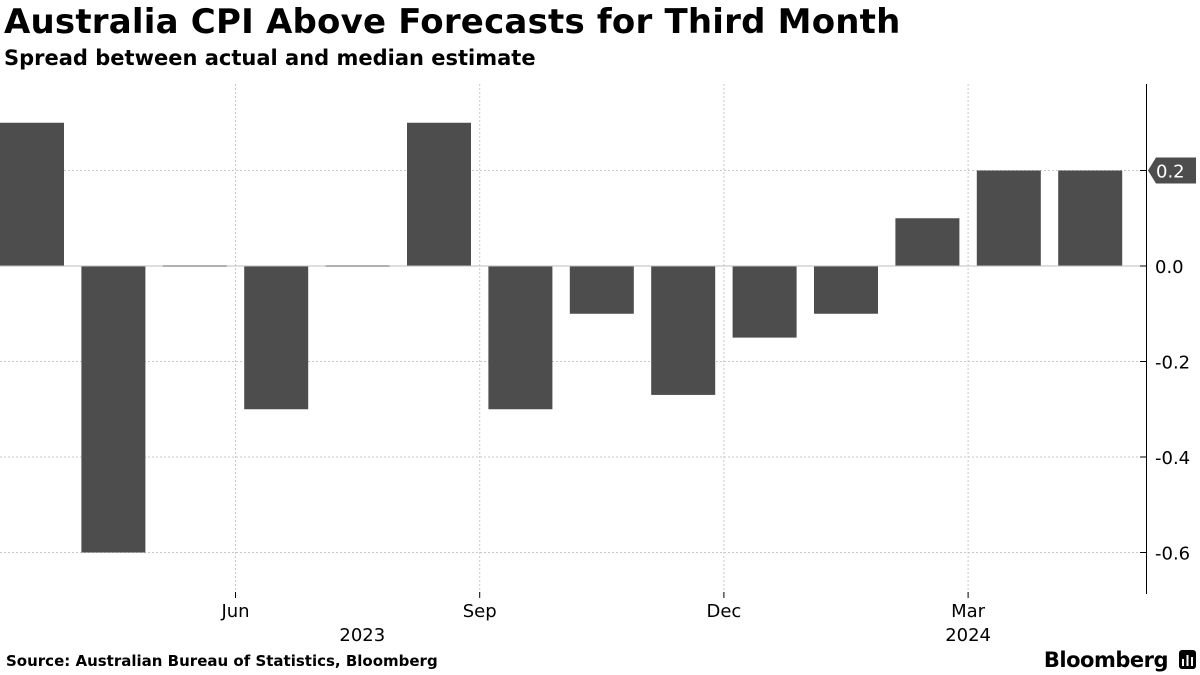 Image resolution: width=1200 pixels, height=675 pixels. Describe the element at coordinates (113, 409) in the screenshot. I see `bar-may-2023` at that location.